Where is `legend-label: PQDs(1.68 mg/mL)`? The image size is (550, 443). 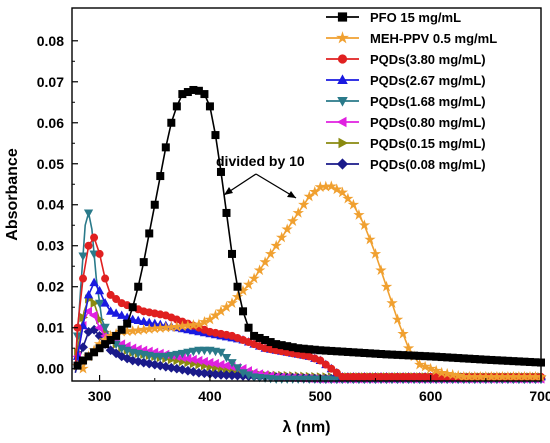 legend-label: PQDs(1.68 mg/mL) is located at coordinates (428, 101).